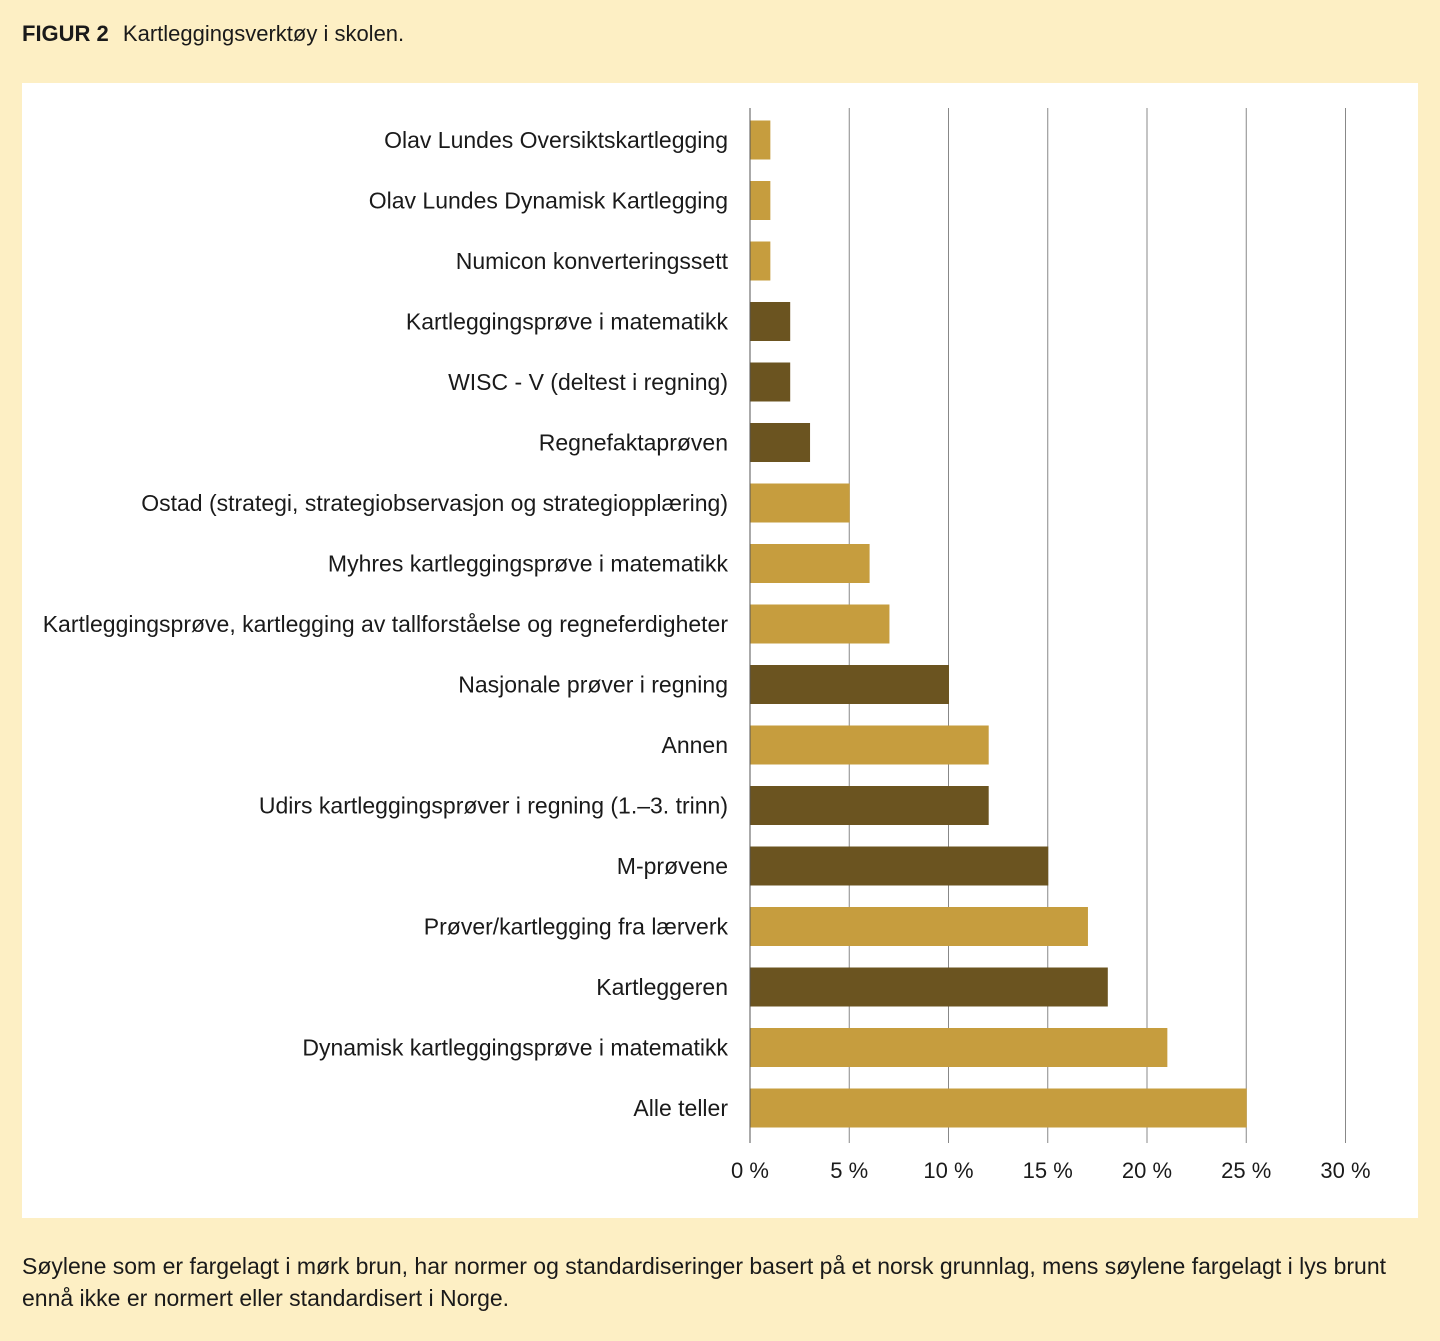  What do you see at coordinates (1048, 1170) in the screenshot?
I see `x-tick-label: 15 %` at bounding box center [1048, 1170].